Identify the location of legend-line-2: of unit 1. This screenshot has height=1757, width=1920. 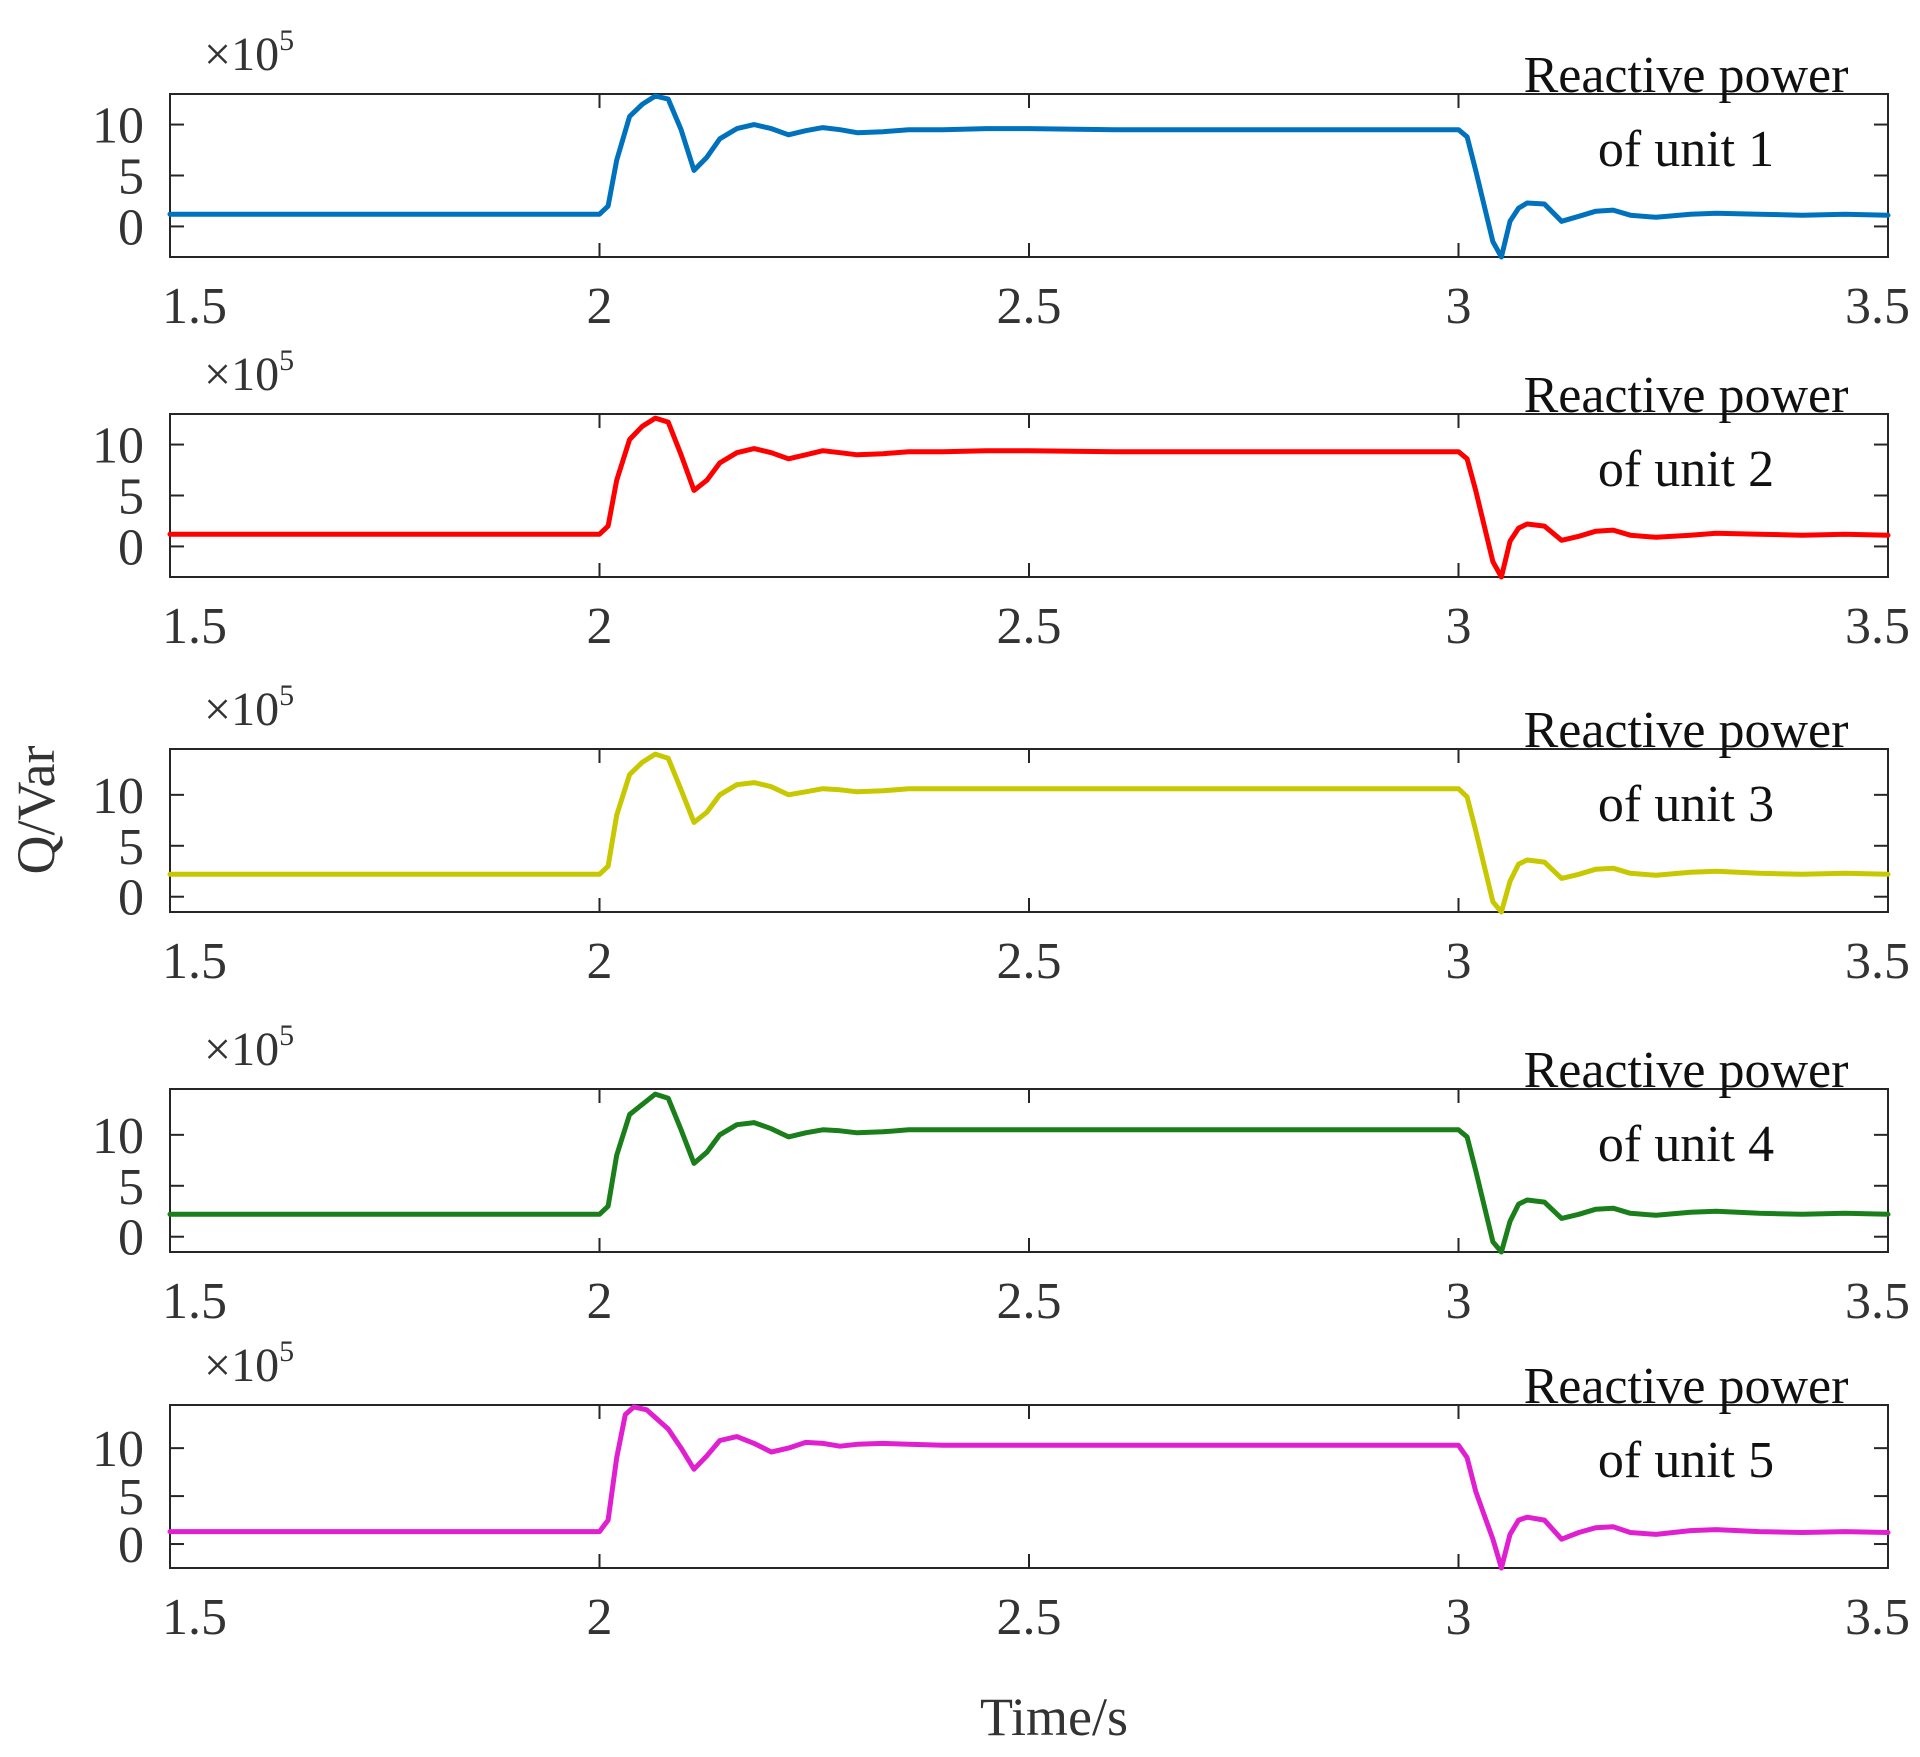
(1686, 149).